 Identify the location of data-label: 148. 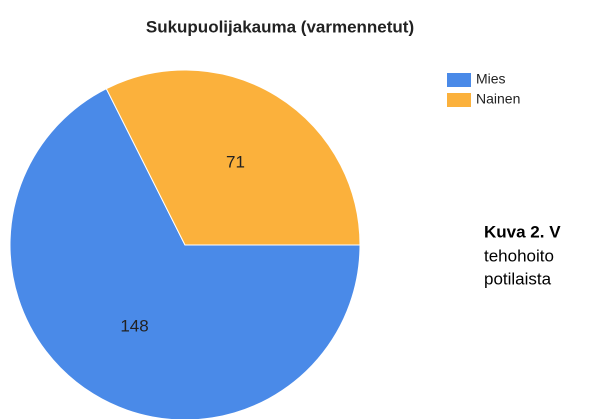
(134, 325).